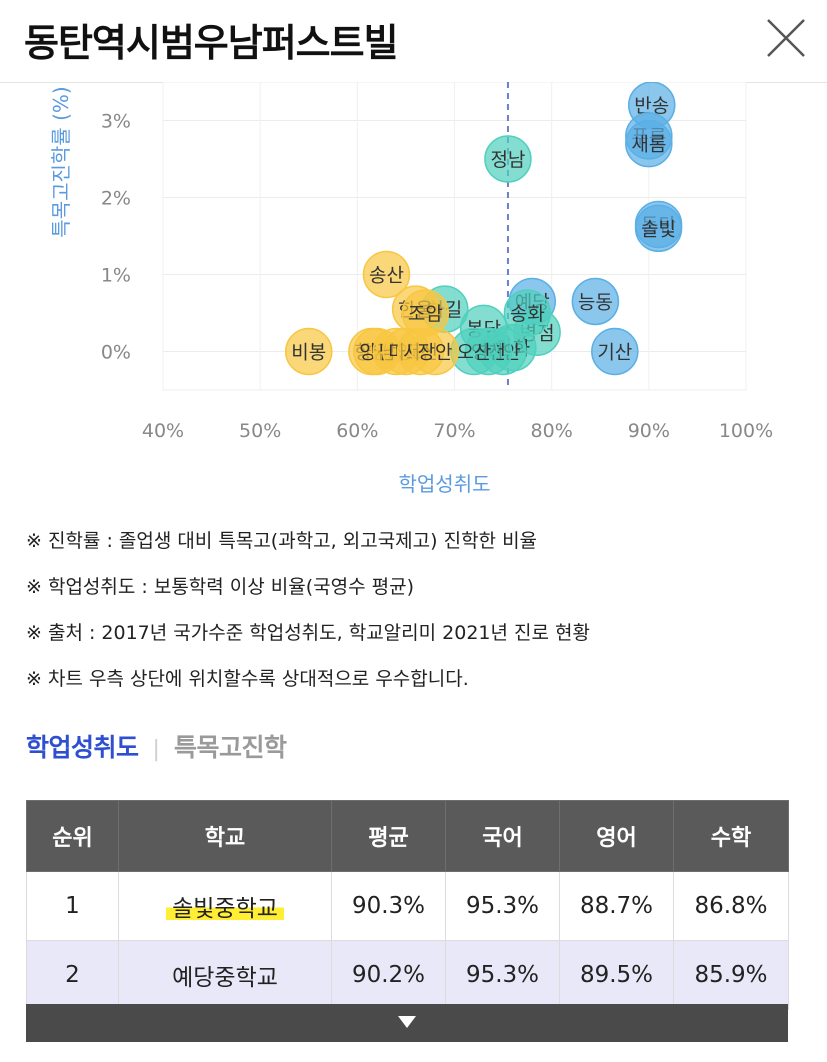  I want to click on data-point-label: 정남, so click(507, 160).